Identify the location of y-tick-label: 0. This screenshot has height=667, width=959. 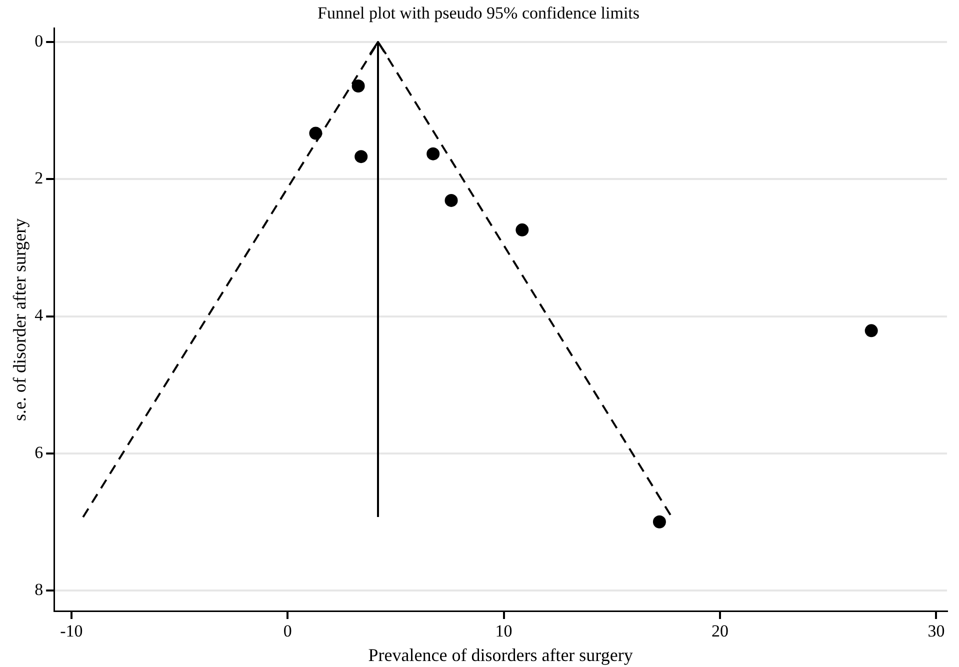
(39, 41).